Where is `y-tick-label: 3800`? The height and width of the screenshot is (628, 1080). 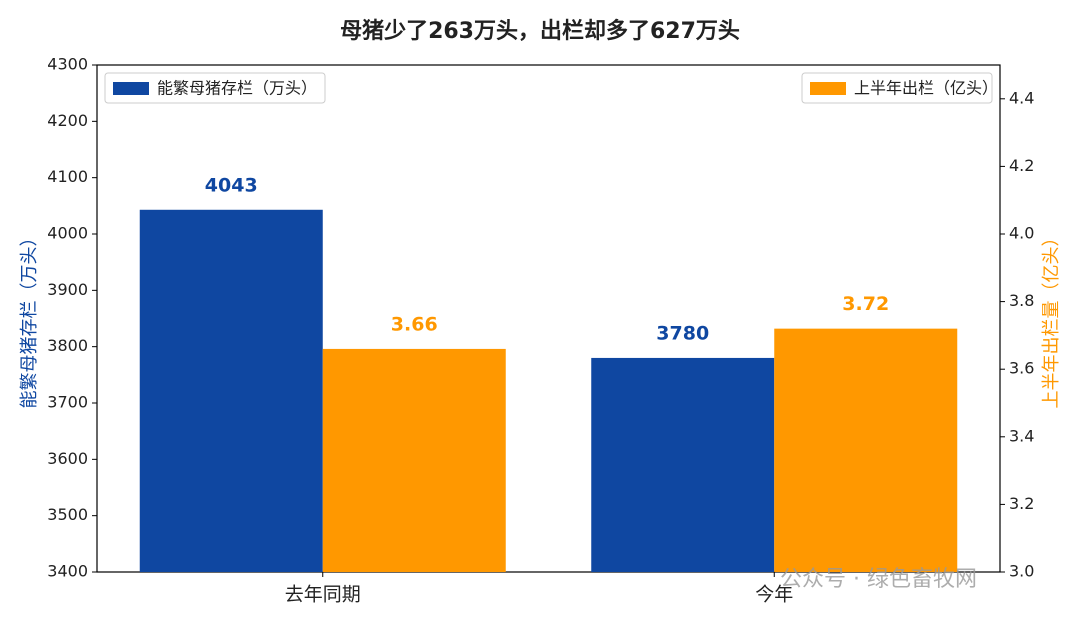 y-tick-label: 3800 is located at coordinates (67, 345).